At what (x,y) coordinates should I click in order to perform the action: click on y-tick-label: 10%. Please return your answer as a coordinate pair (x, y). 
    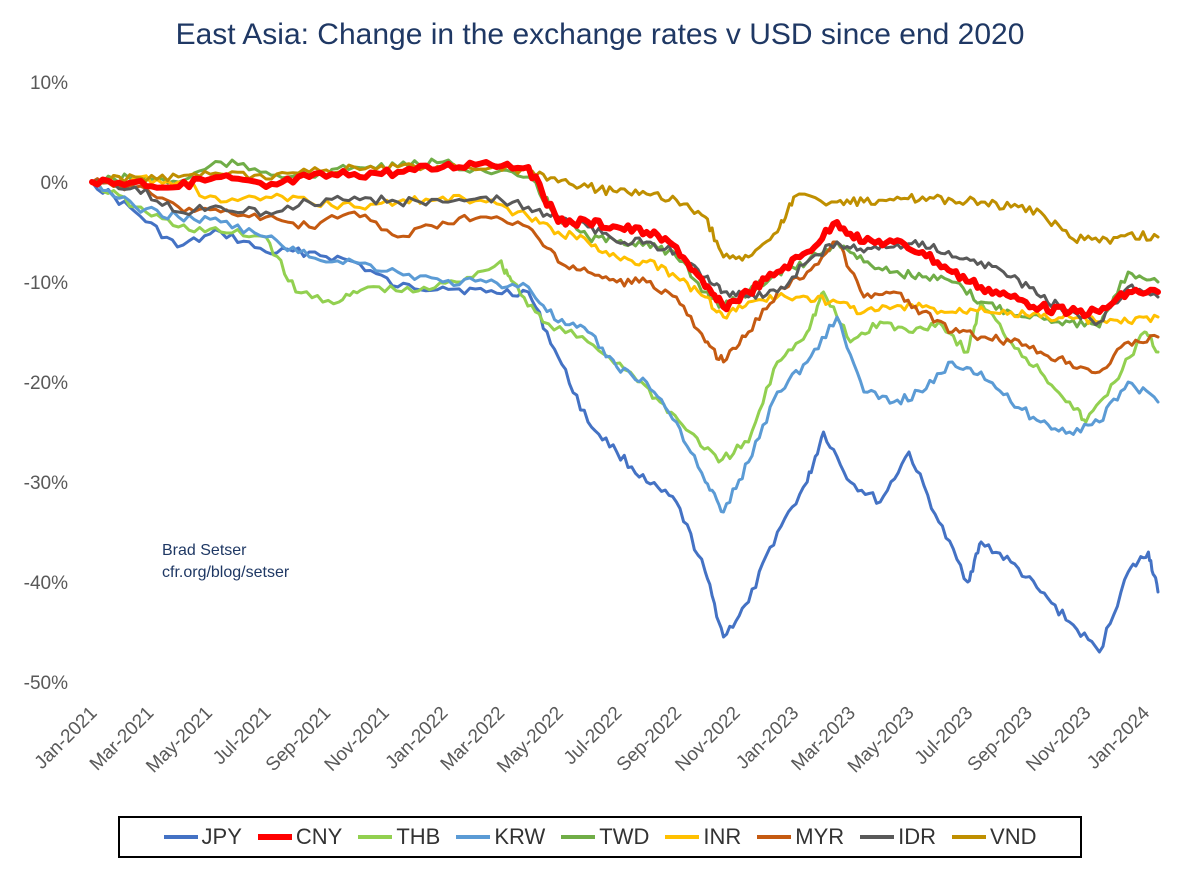
    Looking at the image, I should click on (49, 83).